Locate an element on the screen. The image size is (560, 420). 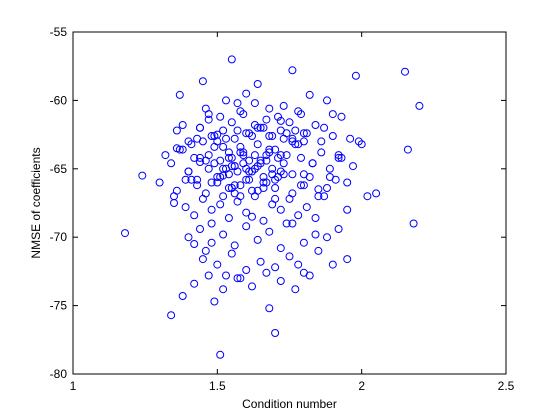
x-tick-label: 1 is located at coordinates (73, 386).